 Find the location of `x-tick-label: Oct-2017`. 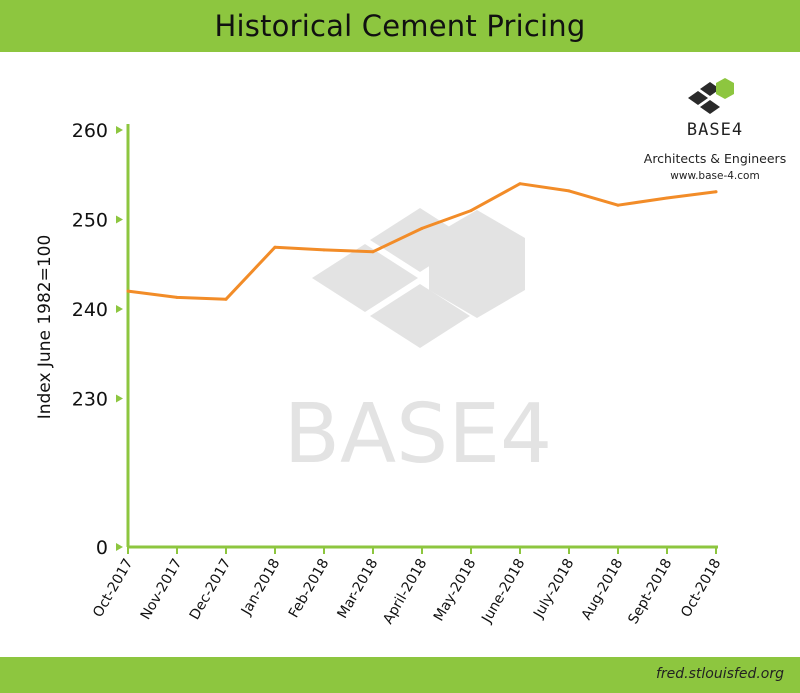

x-tick-label: Oct-2017 is located at coordinates (113, 588).